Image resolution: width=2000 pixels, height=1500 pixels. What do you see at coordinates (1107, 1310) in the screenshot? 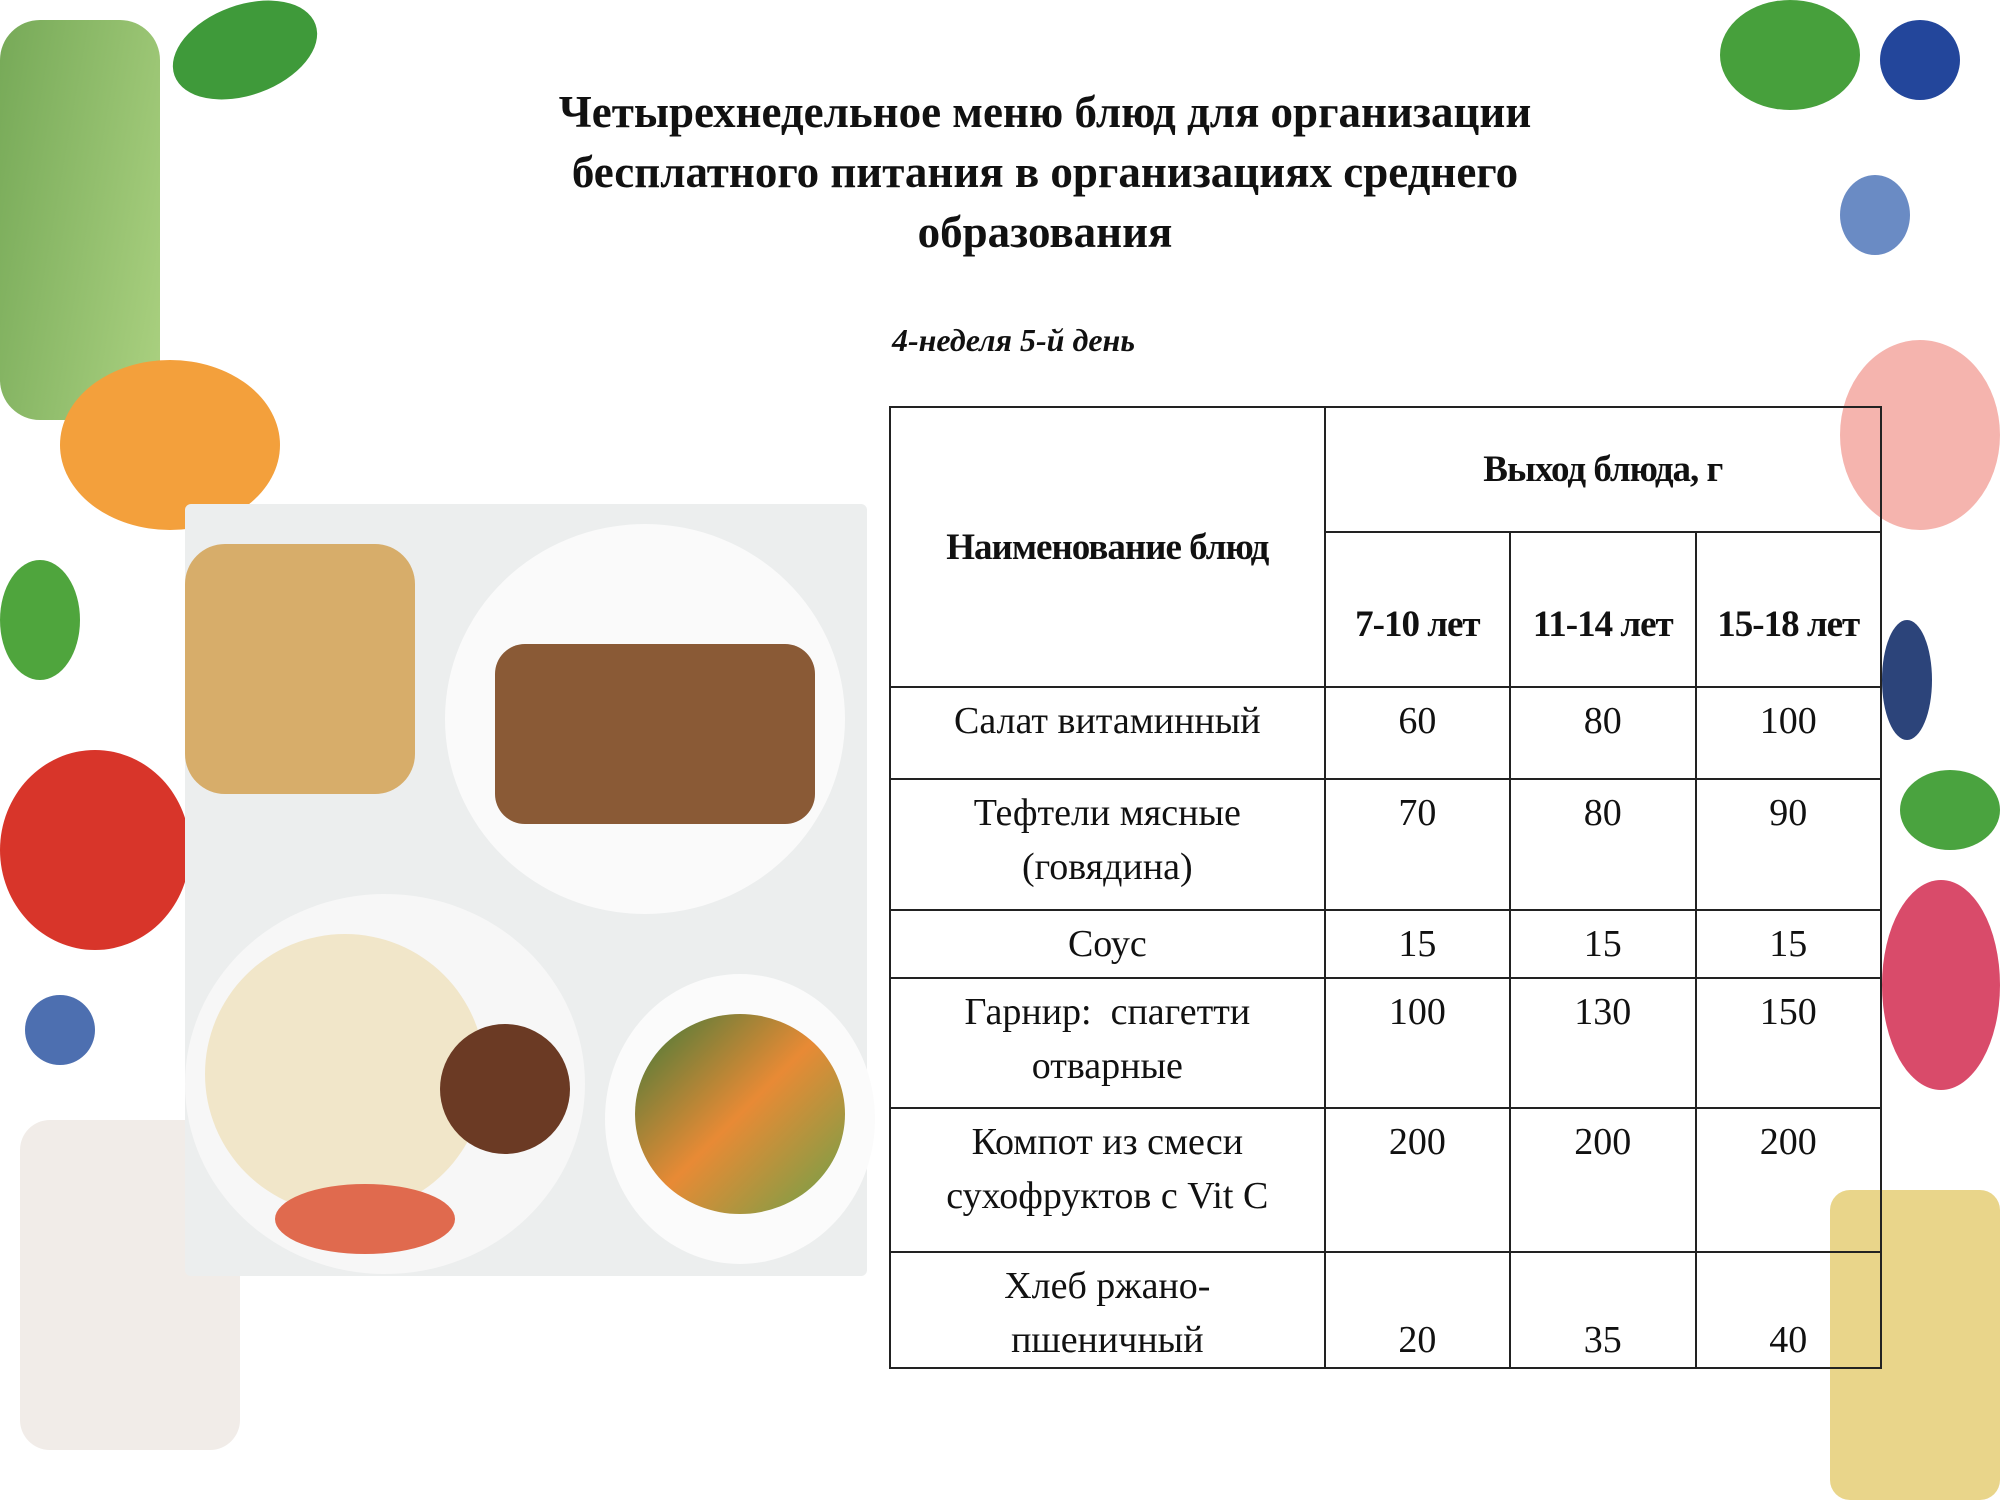
I see `dish-name: Хлеб ржано-пшеничный` at bounding box center [1107, 1310].